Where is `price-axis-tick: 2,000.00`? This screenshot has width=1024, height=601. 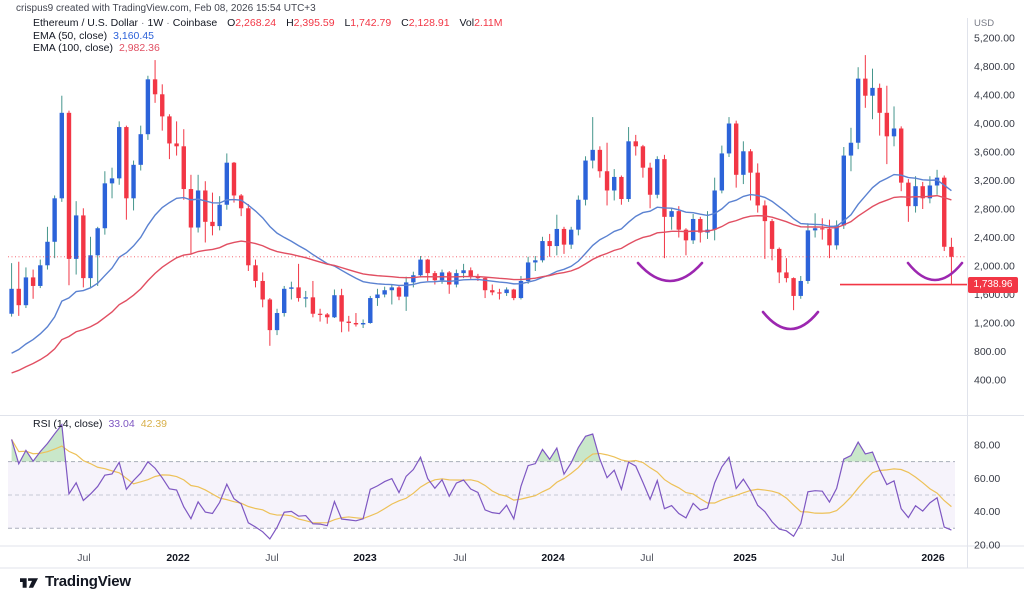 price-axis-tick: 2,000.00 is located at coordinates (994, 267).